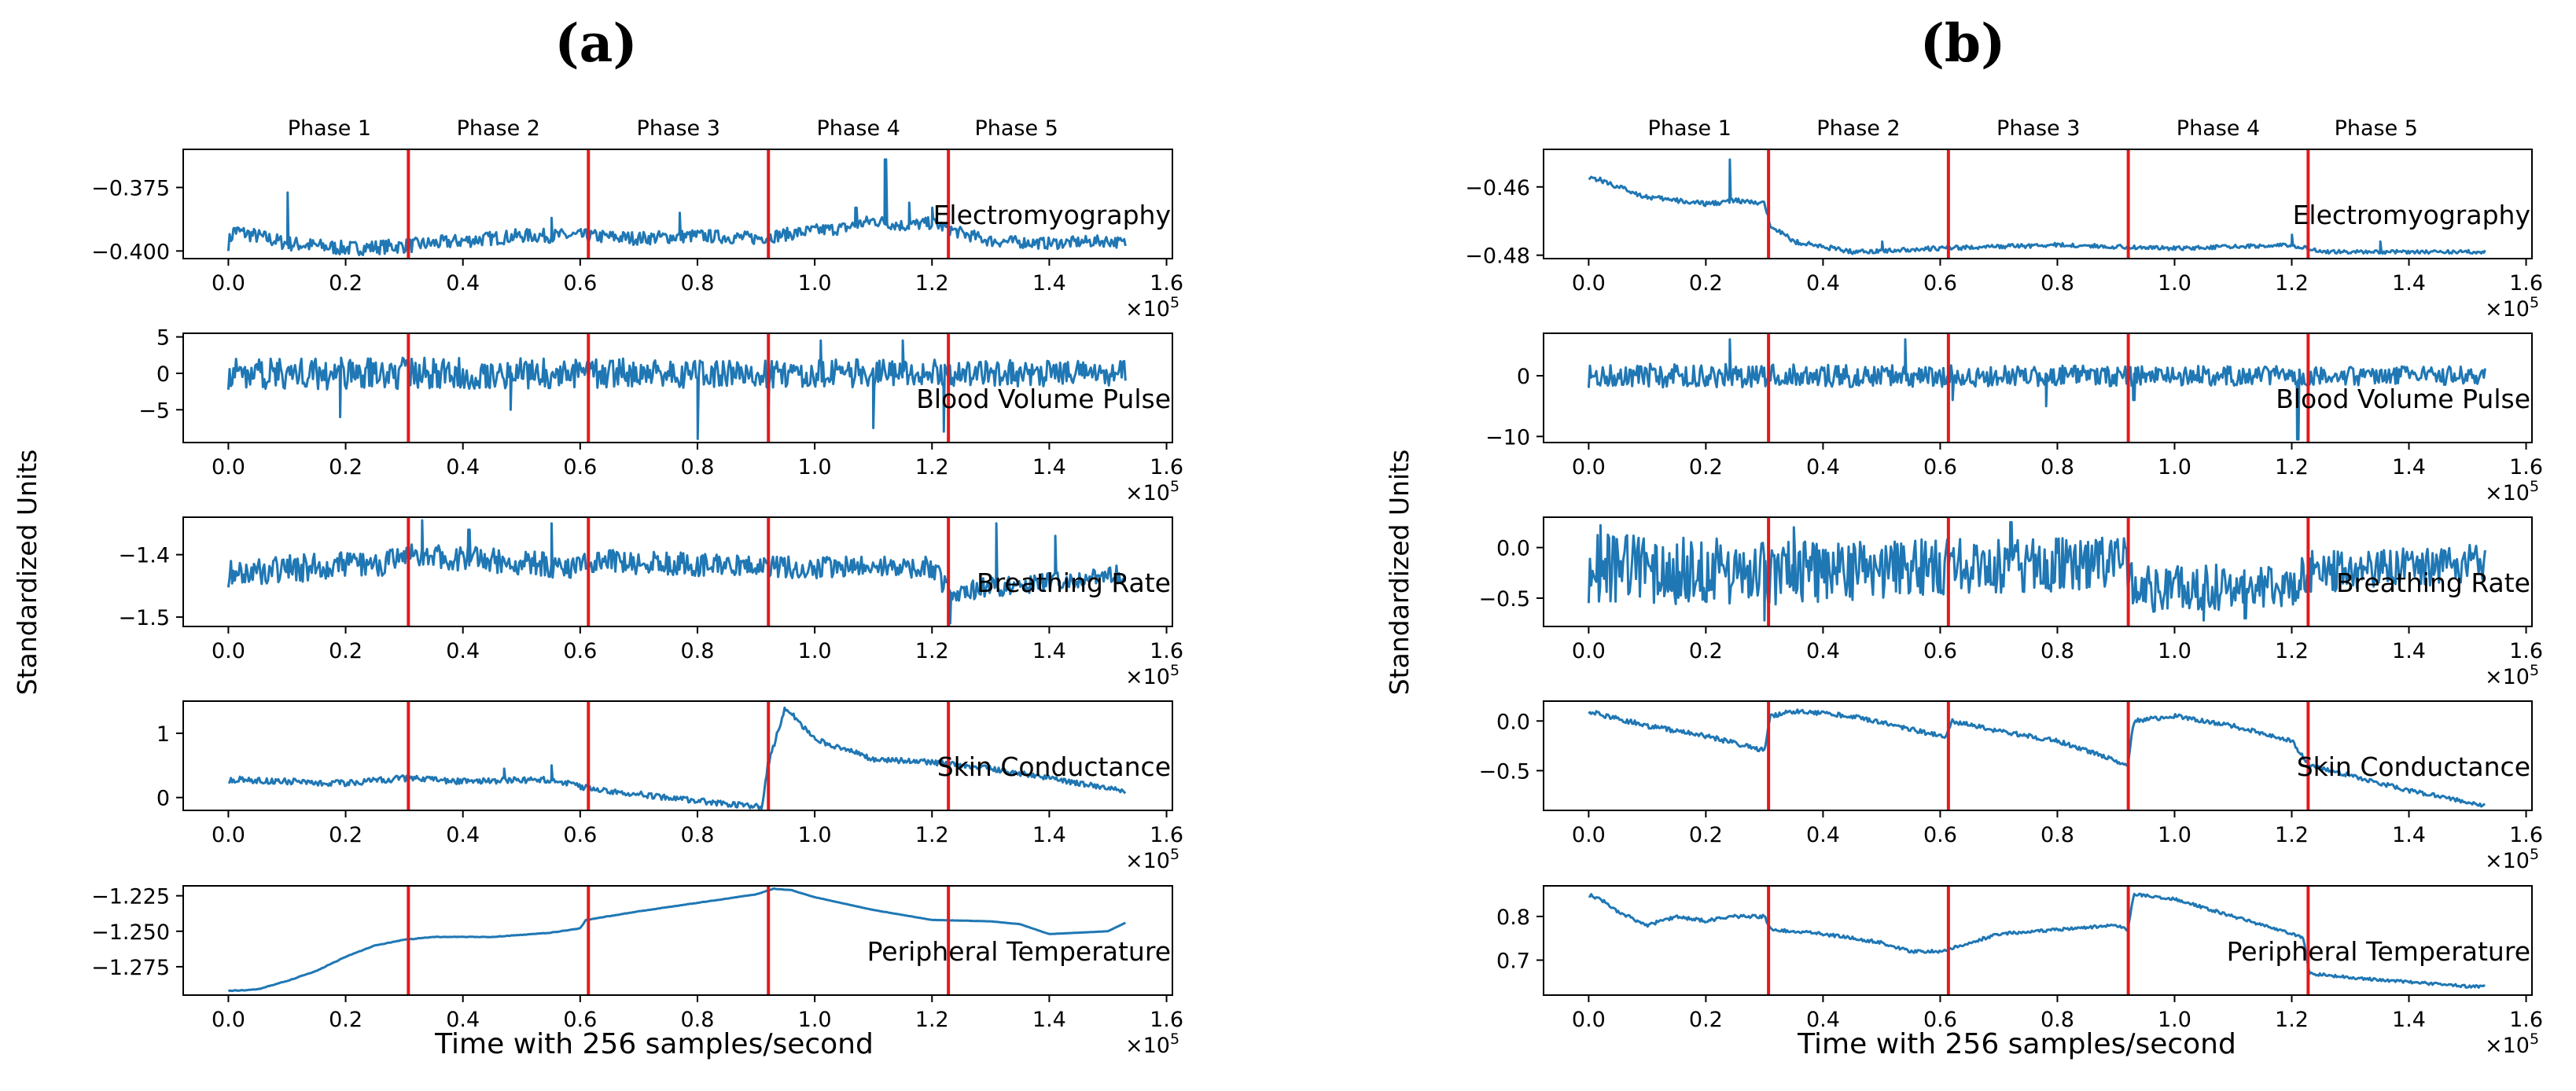 The width and height of the screenshot is (2576, 1091). Describe the element at coordinates (27, 573) in the screenshot. I see `y-axis-label: Standardized Units` at that location.